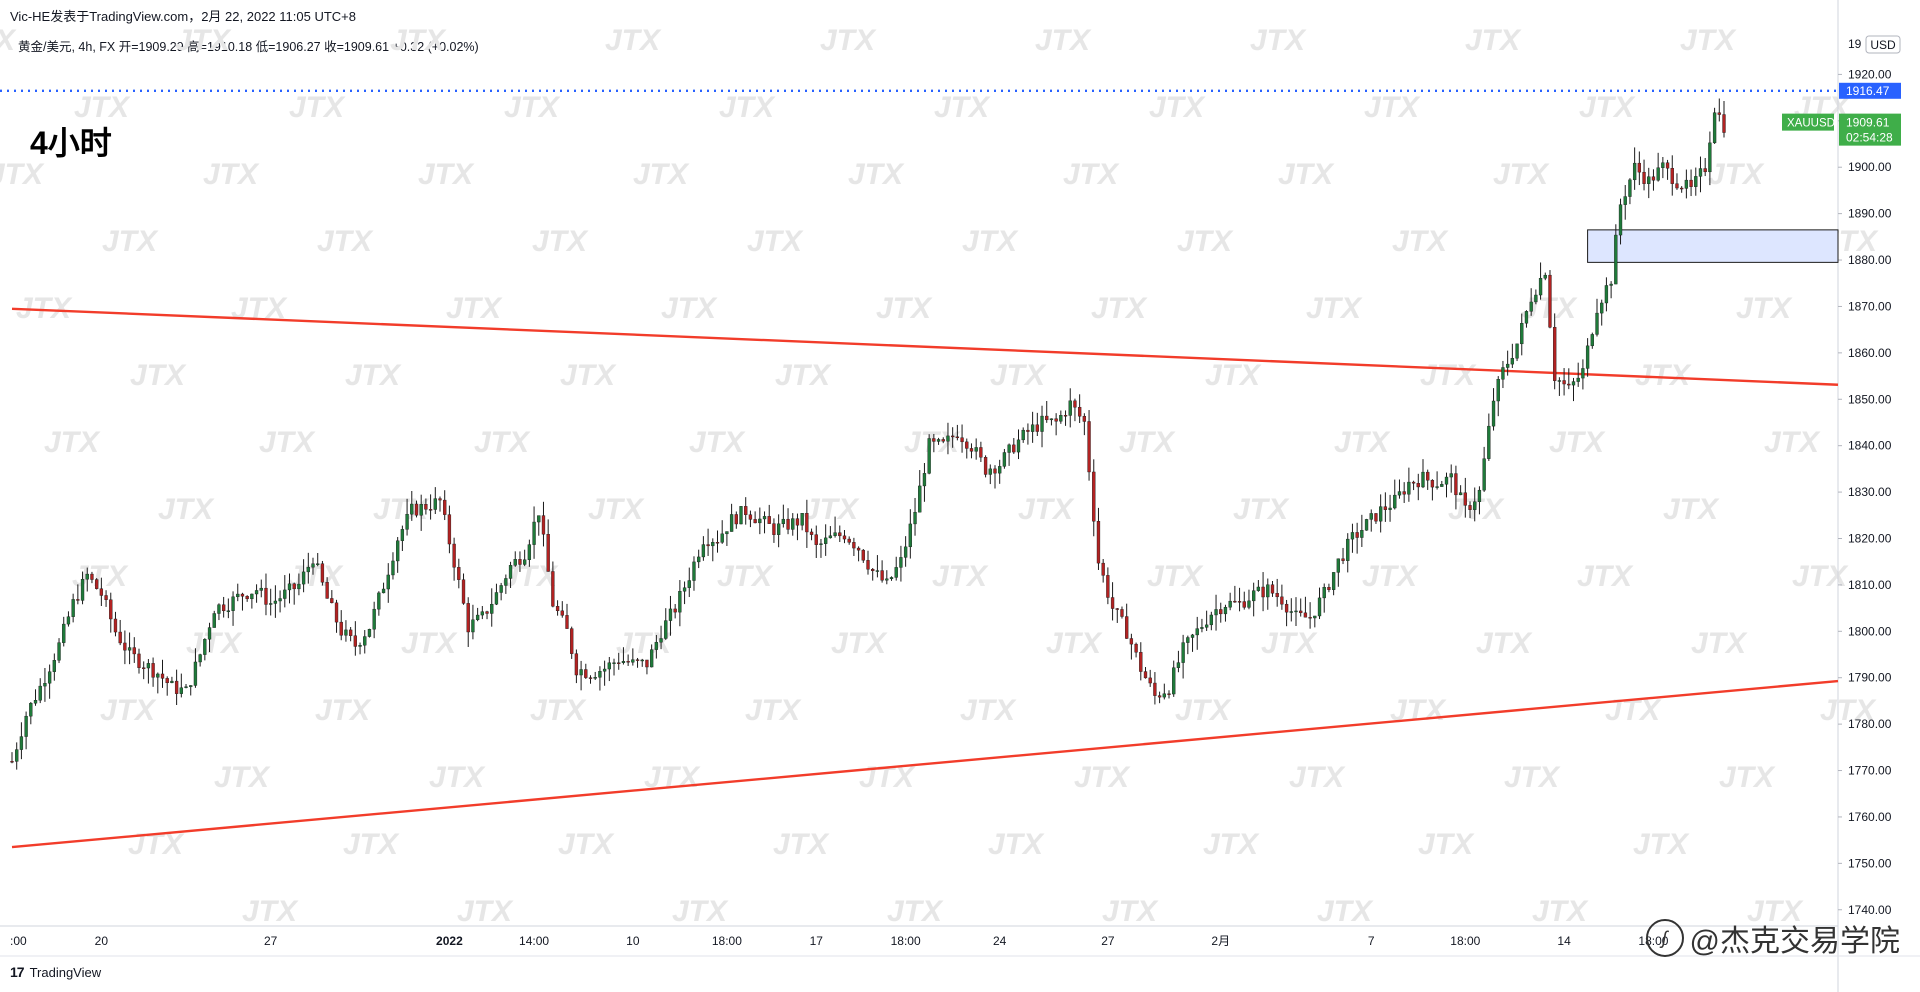 This screenshot has width=1920, height=992. What do you see at coordinates (1870, 446) in the screenshot?
I see `y-tick-label: 1840.00` at bounding box center [1870, 446].